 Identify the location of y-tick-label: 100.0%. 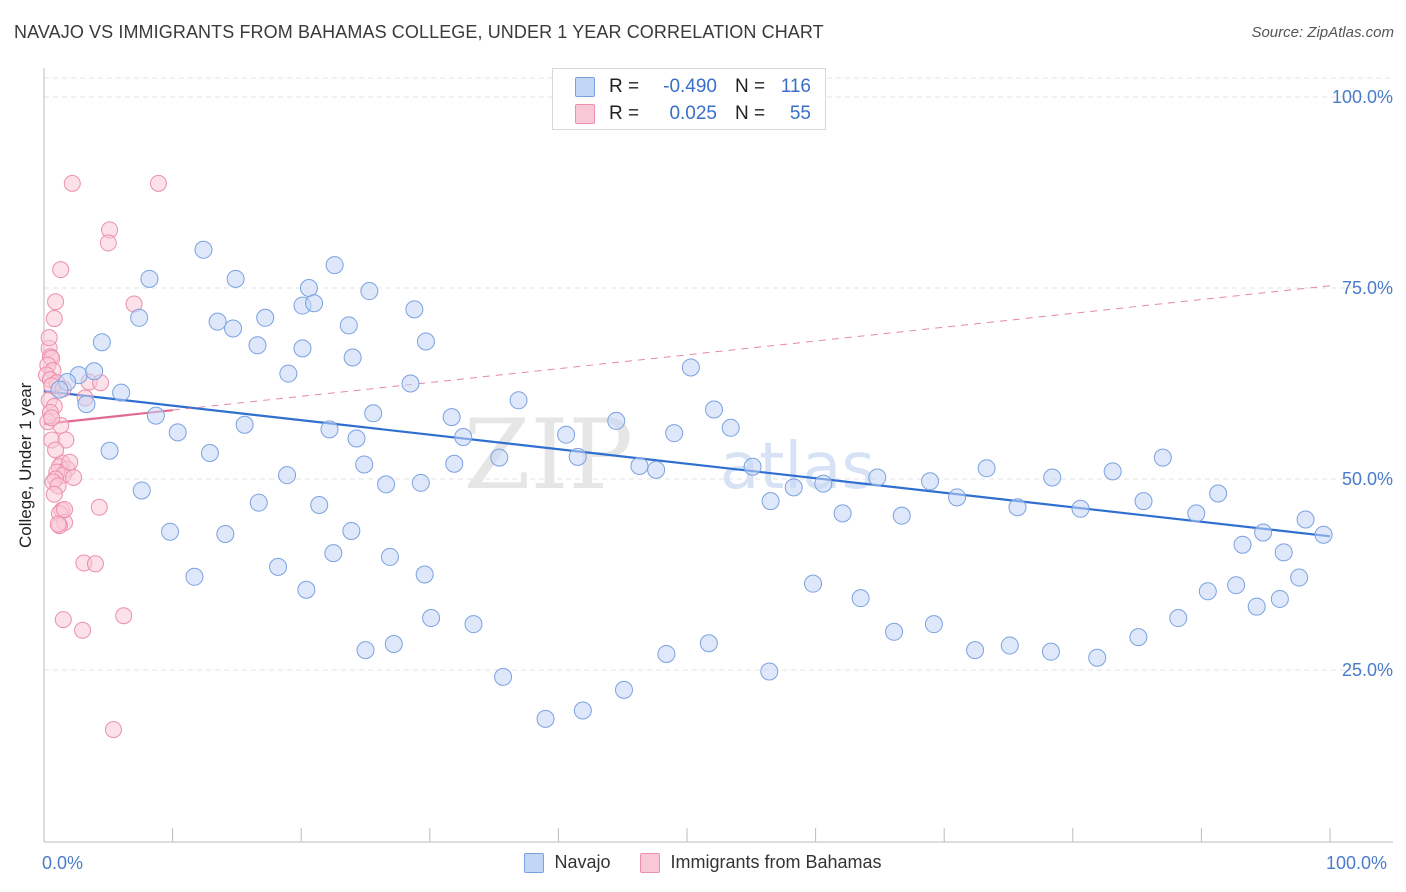
(1362, 97).